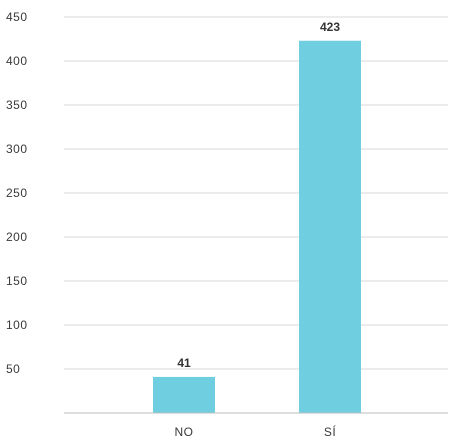  Describe the element at coordinates (17, 17) in the screenshot. I see `y-tick-label-450: 450` at that location.